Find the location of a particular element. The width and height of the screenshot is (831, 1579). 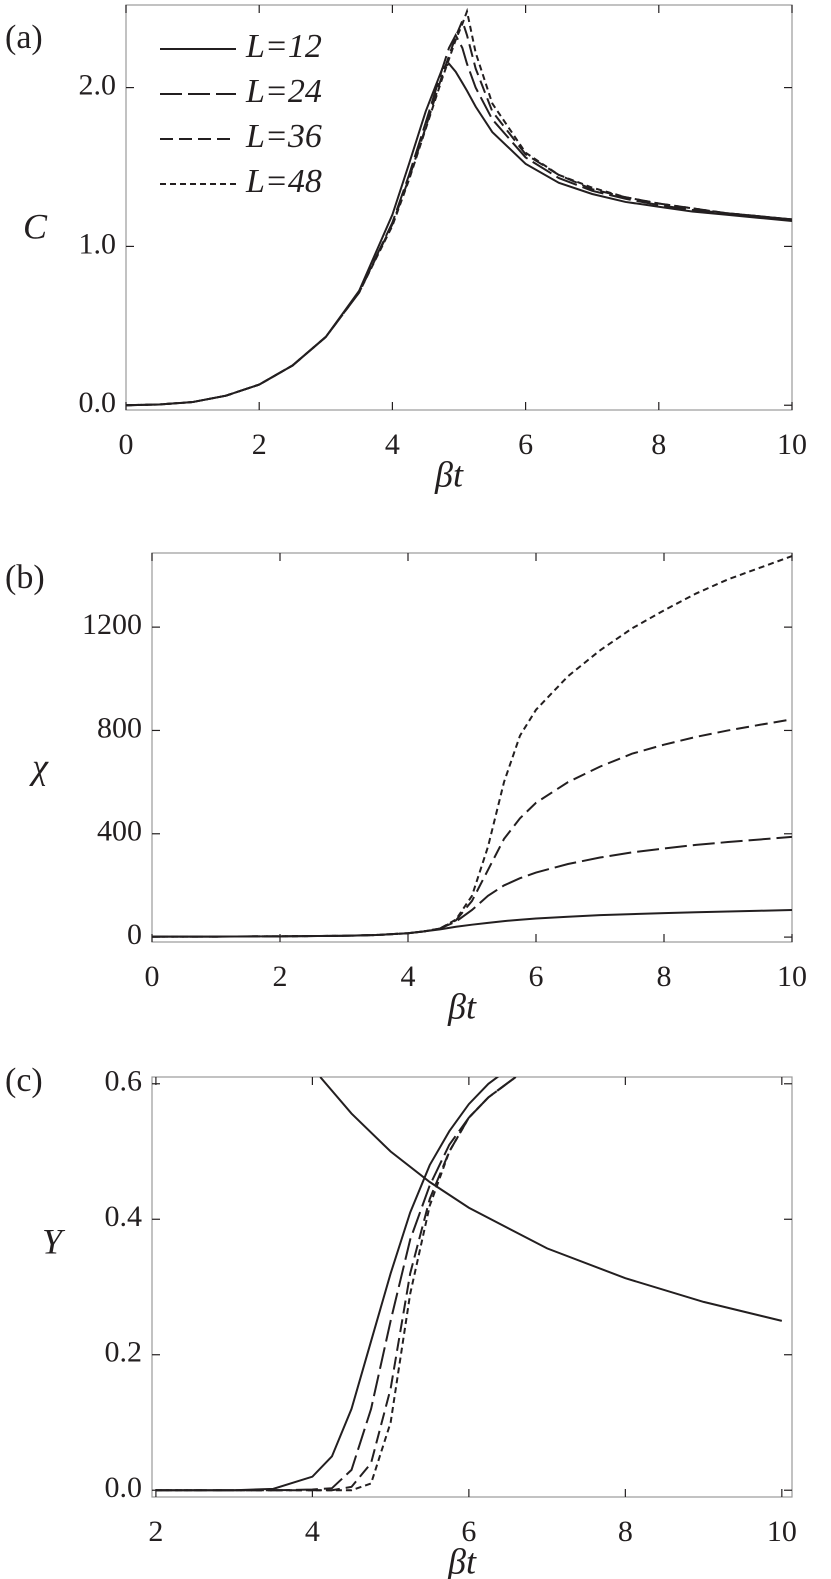

y-axis-title: C is located at coordinates (35, 226).